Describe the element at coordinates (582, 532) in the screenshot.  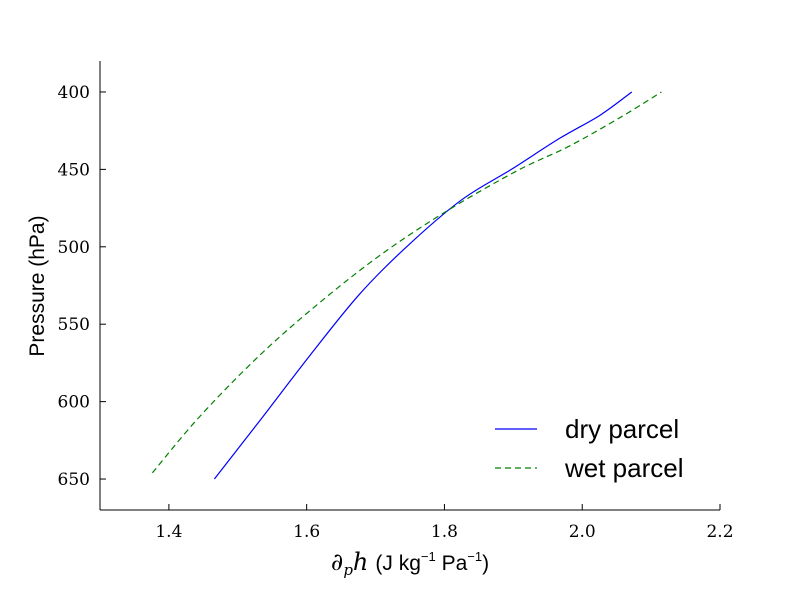
I see `x-tick-label: 2.0` at that location.